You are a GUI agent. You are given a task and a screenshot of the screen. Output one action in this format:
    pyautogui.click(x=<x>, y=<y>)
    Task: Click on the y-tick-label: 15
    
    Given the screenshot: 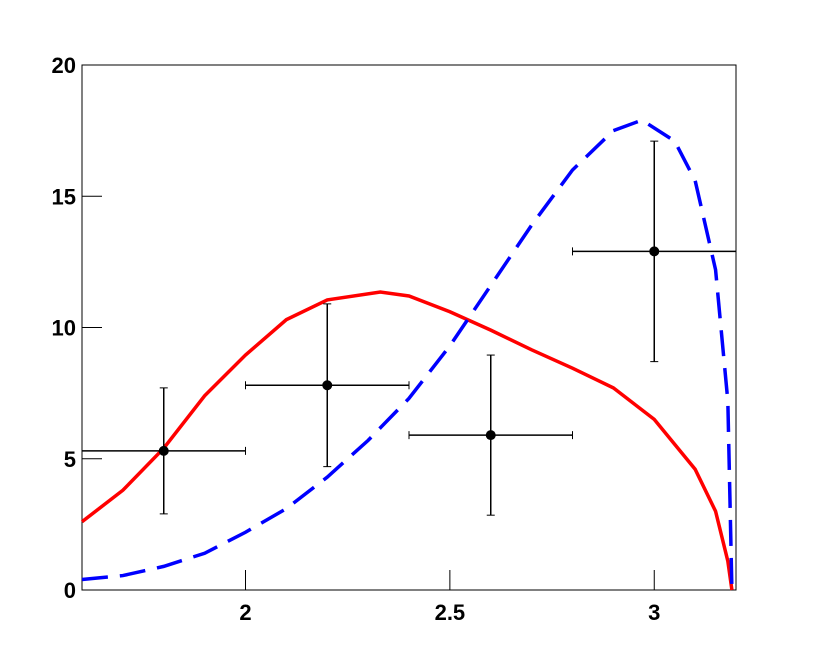 What is the action you would take?
    pyautogui.click(x=64, y=196)
    